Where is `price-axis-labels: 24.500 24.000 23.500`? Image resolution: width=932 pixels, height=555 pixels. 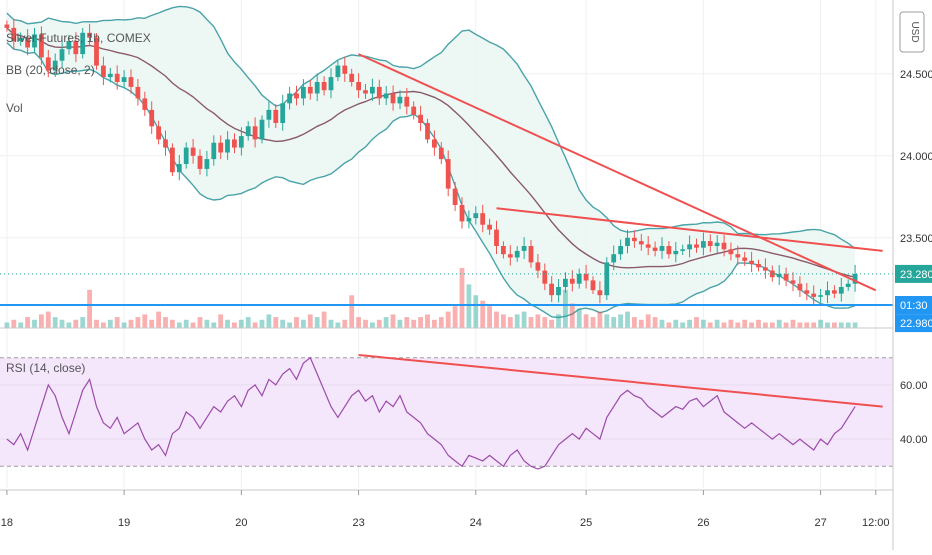
price-axis-labels: 24.500 24.000 23.500 is located at coordinates (916, 157).